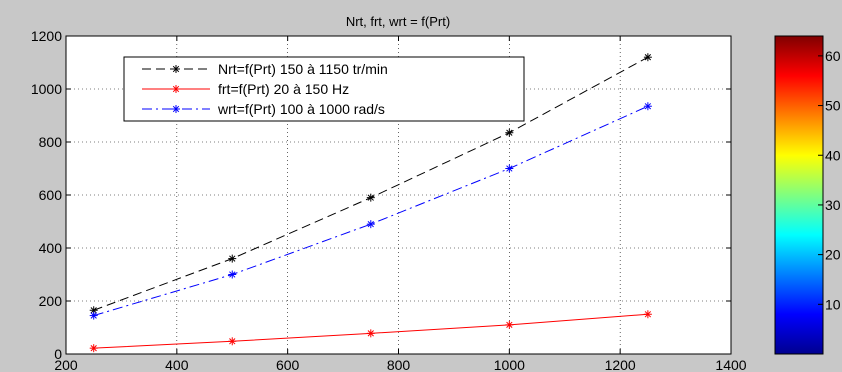 Image resolution: width=842 pixels, height=372 pixels. I want to click on legend-label-frt: frt=f(Prt) 20 à 150 Hz, so click(283, 89).